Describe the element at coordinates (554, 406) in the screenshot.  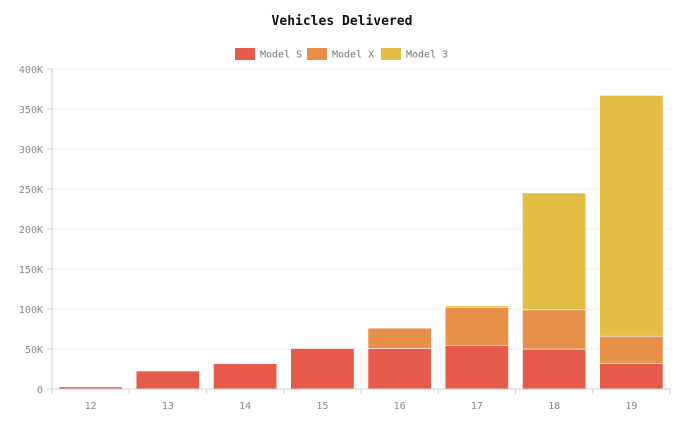
I see `x-tick-label: 18` at that location.